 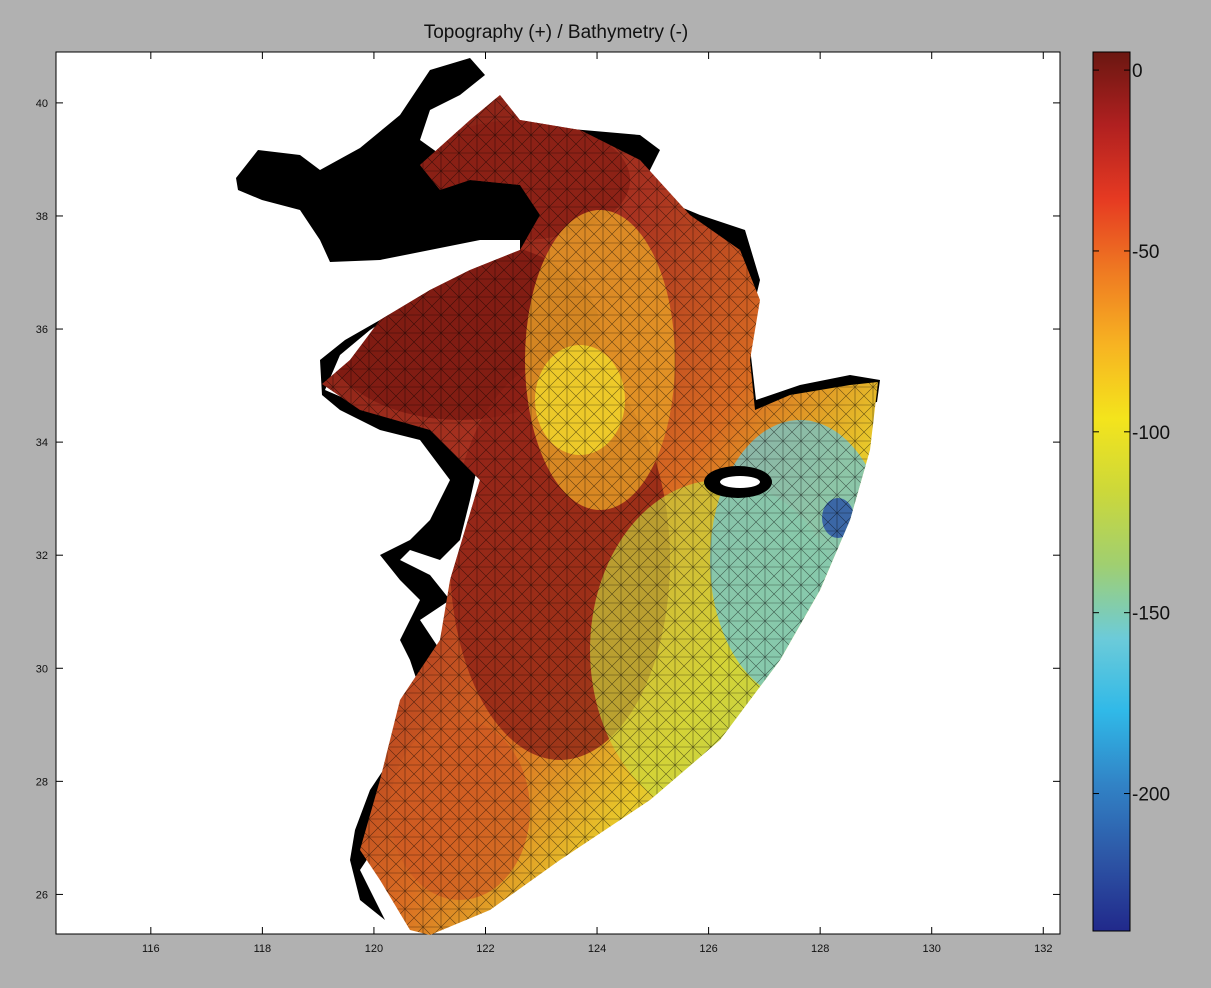 What do you see at coordinates (42, 217) in the screenshot?
I see `y-tick-label: 38` at bounding box center [42, 217].